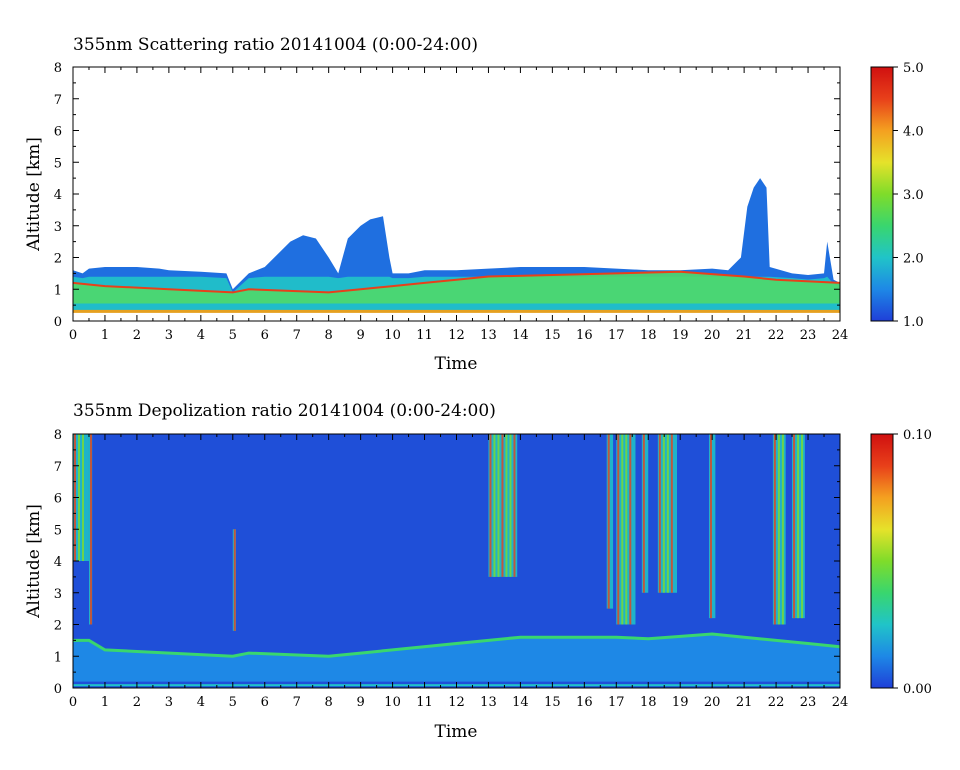  Describe the element at coordinates (58, 594) in the screenshot. I see `y-tick-label: 3` at that location.